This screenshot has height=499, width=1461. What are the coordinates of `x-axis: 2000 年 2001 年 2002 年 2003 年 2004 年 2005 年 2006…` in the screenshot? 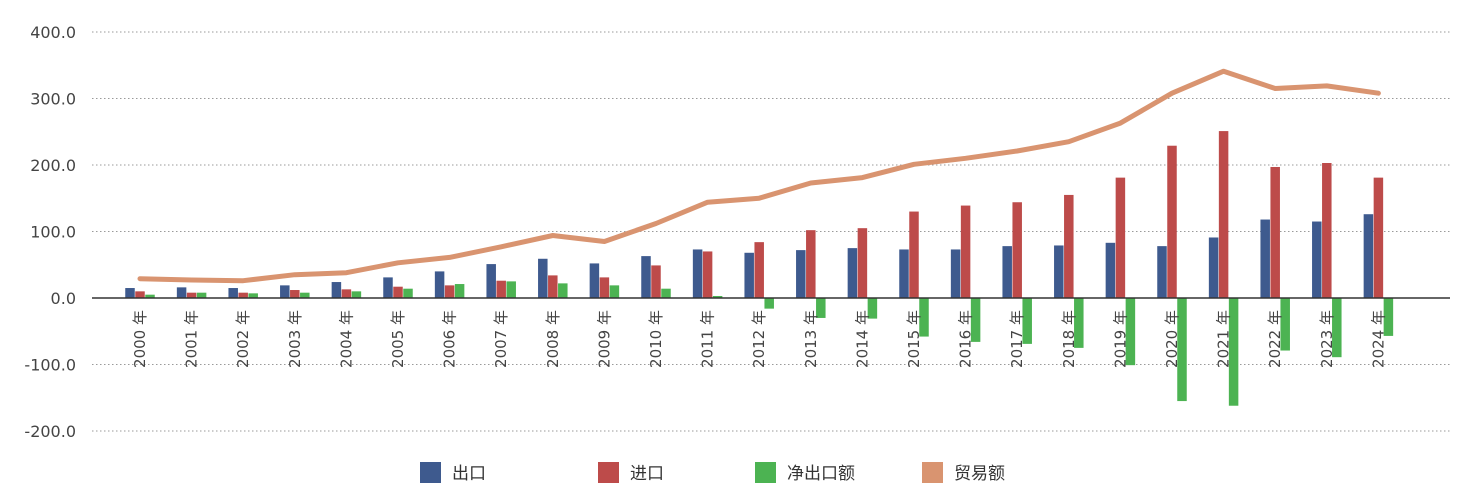 It's located at (759, 339).